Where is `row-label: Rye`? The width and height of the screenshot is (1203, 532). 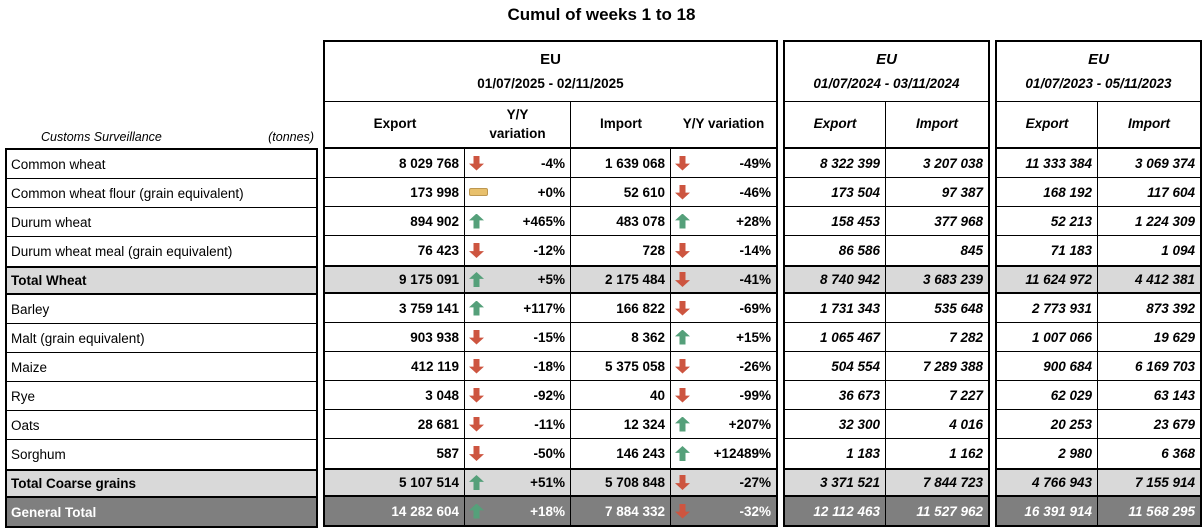
row-label: Rye is located at coordinates (161, 396).